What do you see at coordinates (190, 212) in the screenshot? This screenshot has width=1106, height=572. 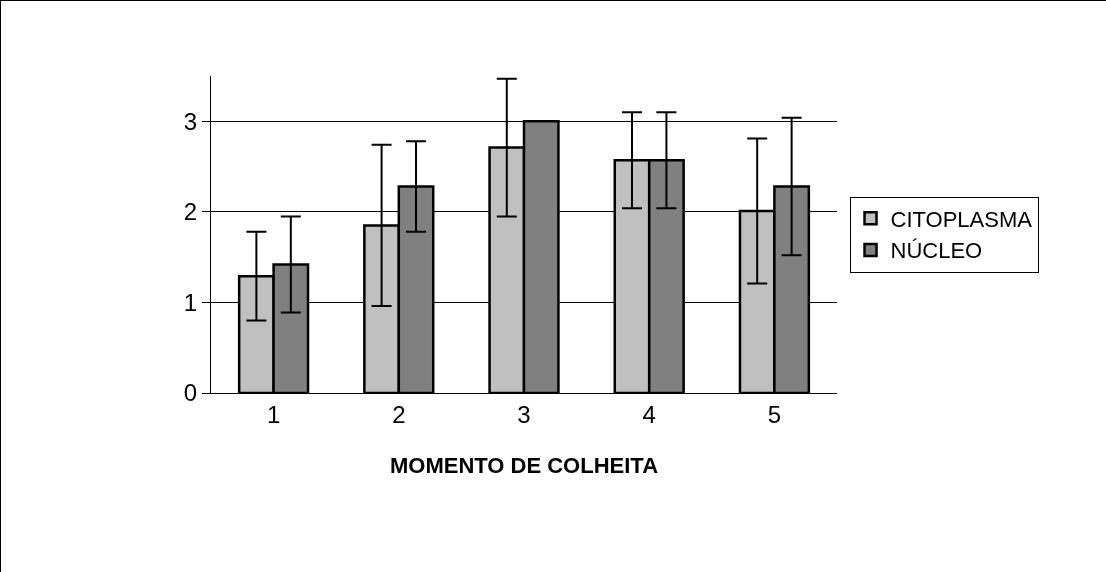 I see `y-tick-label: 2` at bounding box center [190, 212].